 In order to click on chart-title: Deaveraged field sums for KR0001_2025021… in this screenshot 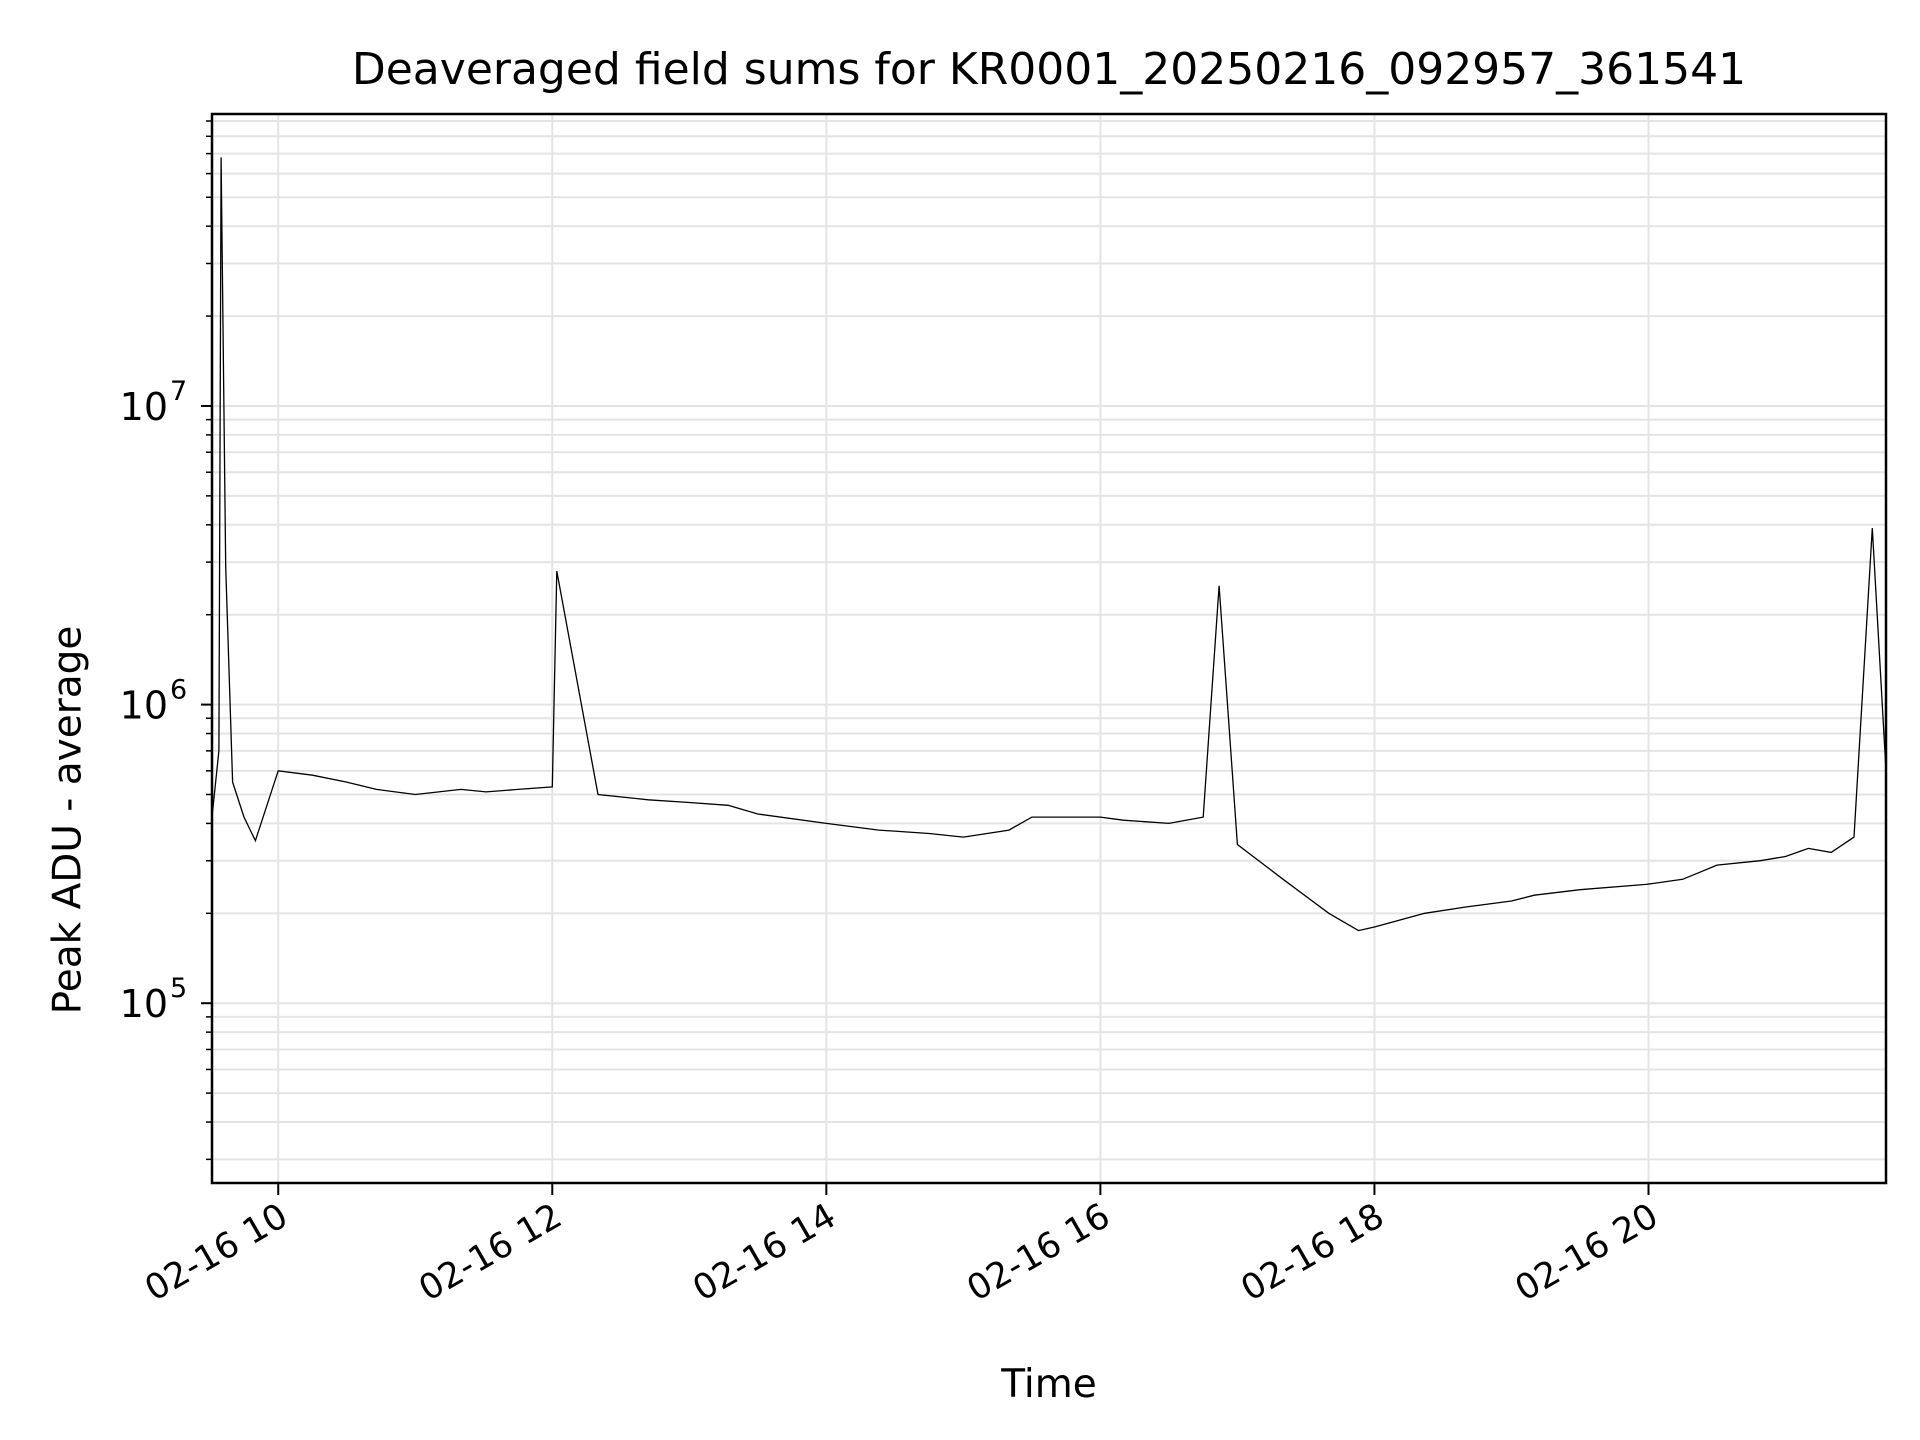, I will do `click(1049, 69)`.